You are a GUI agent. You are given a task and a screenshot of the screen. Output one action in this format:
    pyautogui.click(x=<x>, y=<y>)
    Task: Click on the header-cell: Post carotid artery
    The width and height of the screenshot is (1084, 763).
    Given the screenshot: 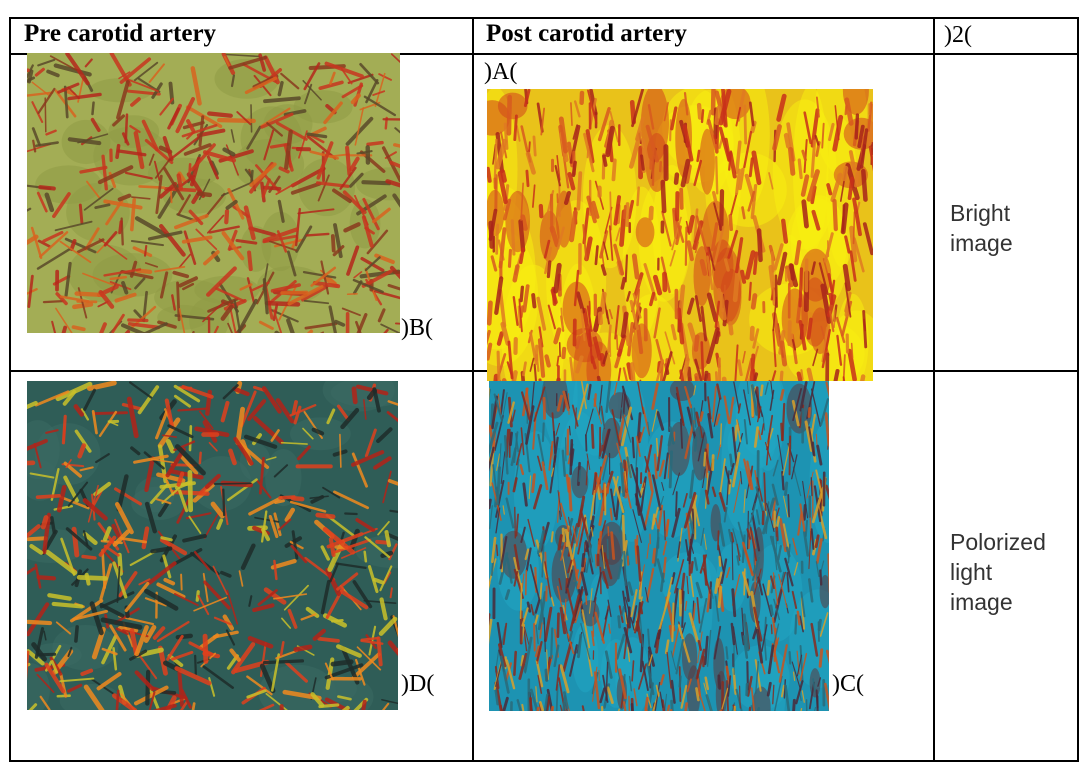 What is the action you would take?
    pyautogui.click(x=586, y=33)
    